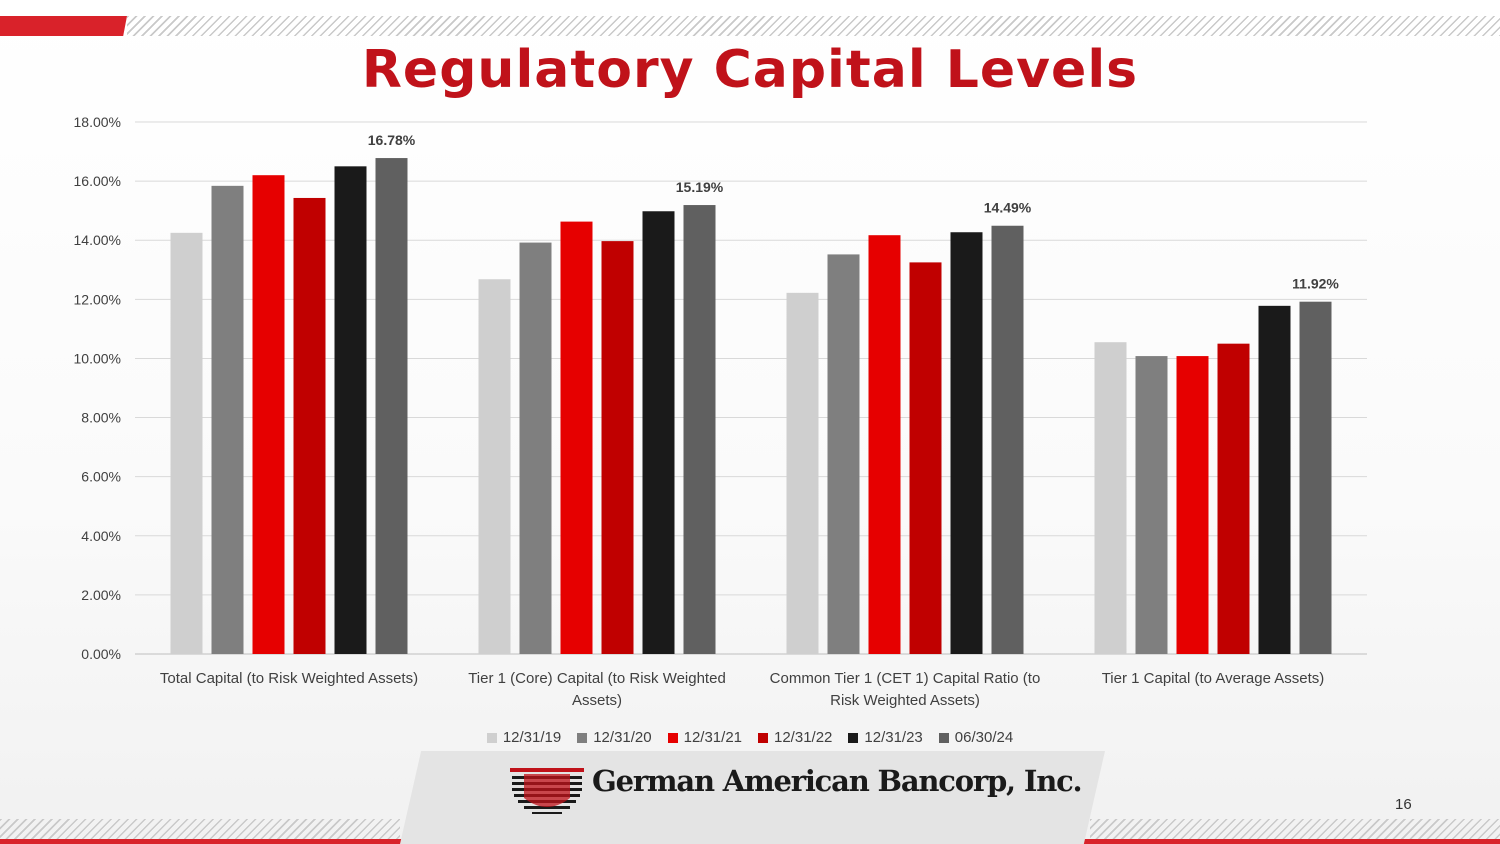  What do you see at coordinates (532, 737) in the screenshot?
I see `legend-label: 12/31/19` at bounding box center [532, 737].